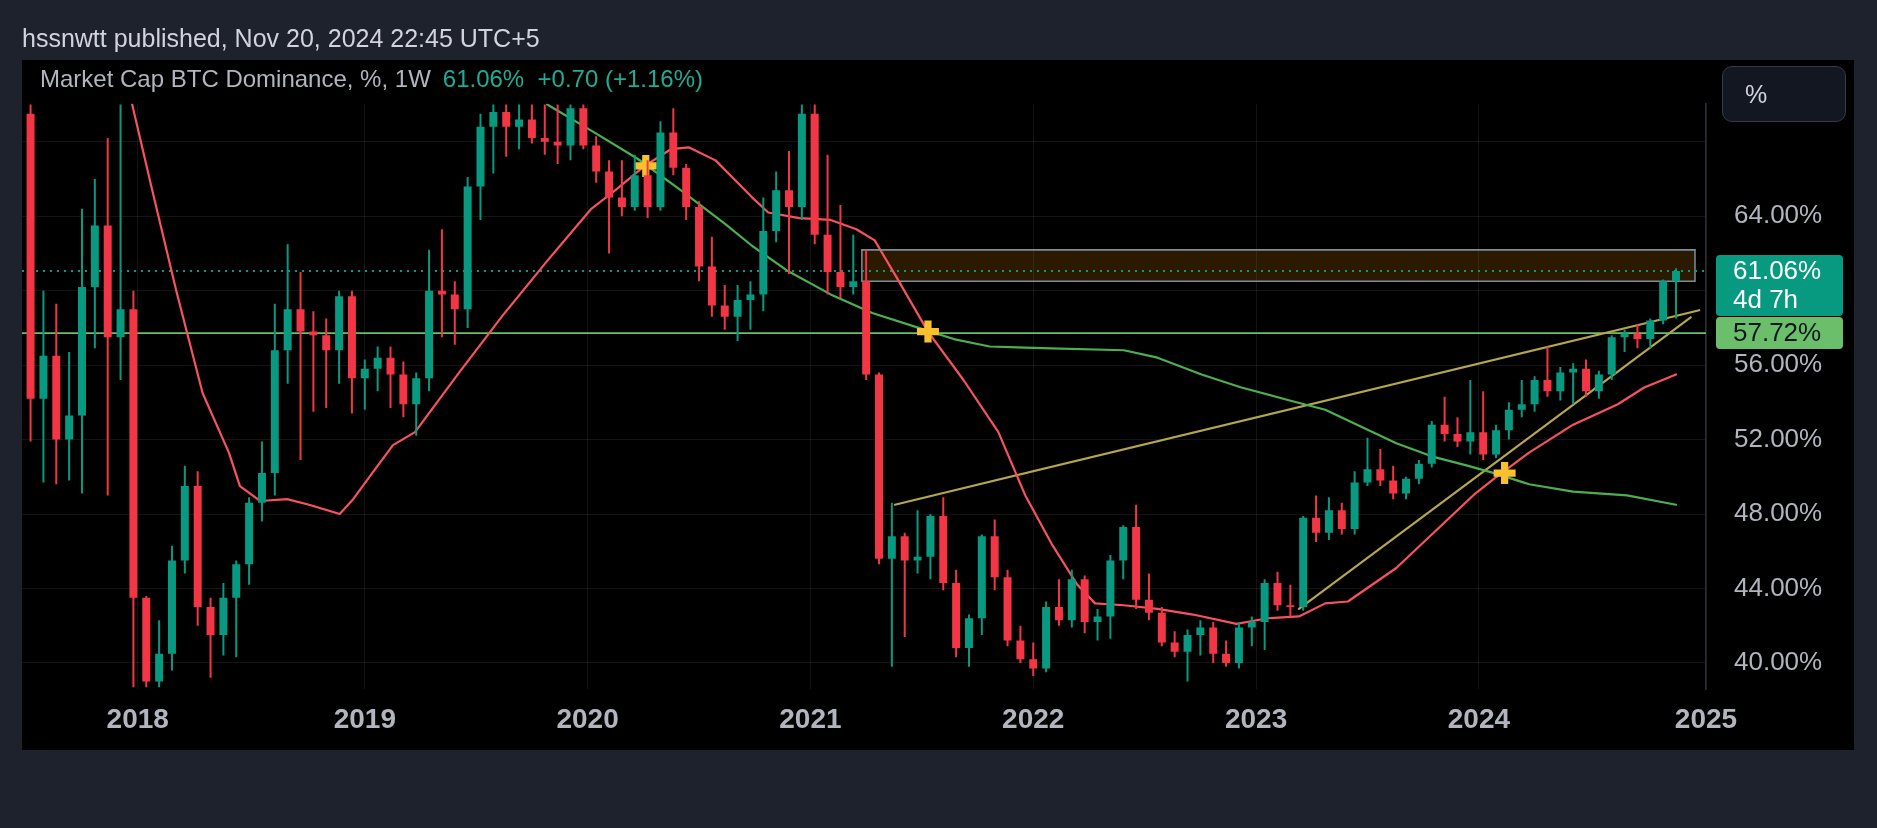 The image size is (1877, 828). What do you see at coordinates (1706, 718) in the screenshot?
I see `x-tick-label: 2025` at bounding box center [1706, 718].